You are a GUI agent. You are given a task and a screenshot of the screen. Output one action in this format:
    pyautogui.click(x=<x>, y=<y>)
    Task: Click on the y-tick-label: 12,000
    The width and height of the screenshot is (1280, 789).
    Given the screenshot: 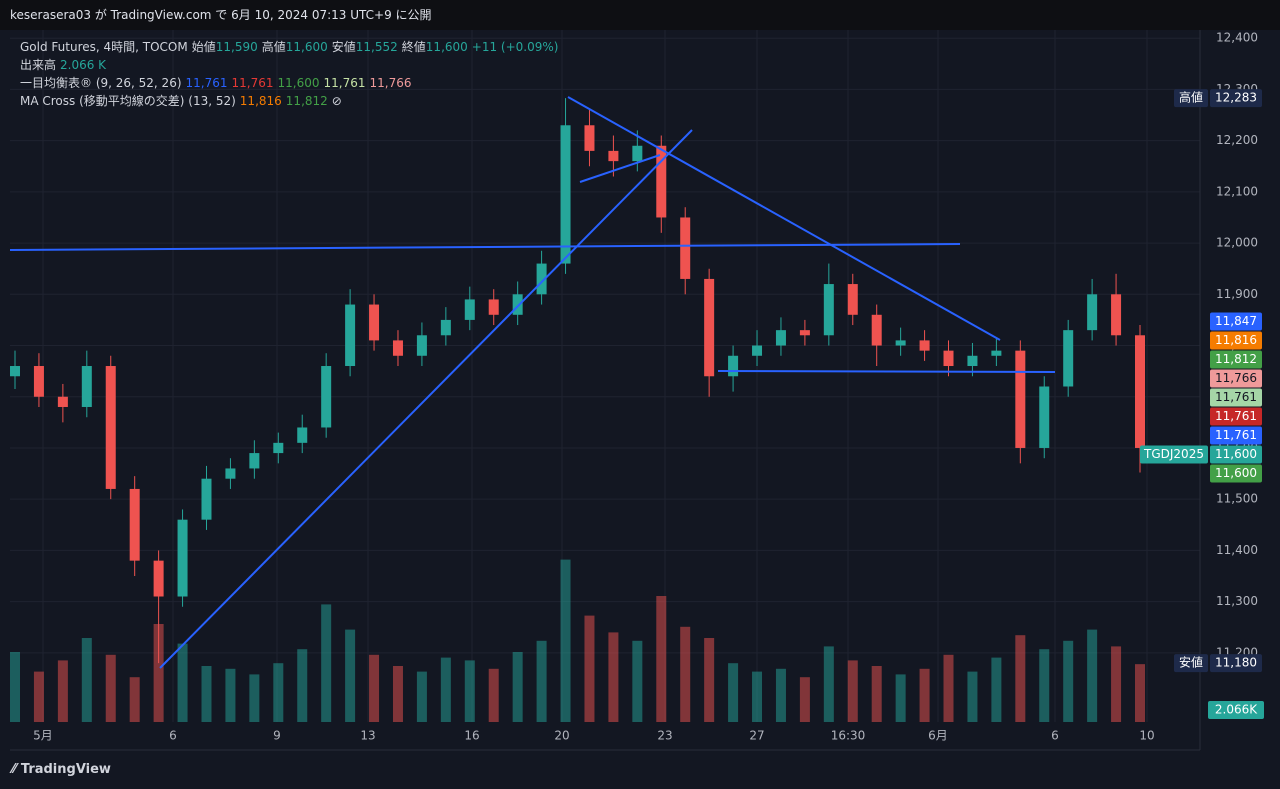 What is the action you would take?
    pyautogui.click(x=1237, y=243)
    